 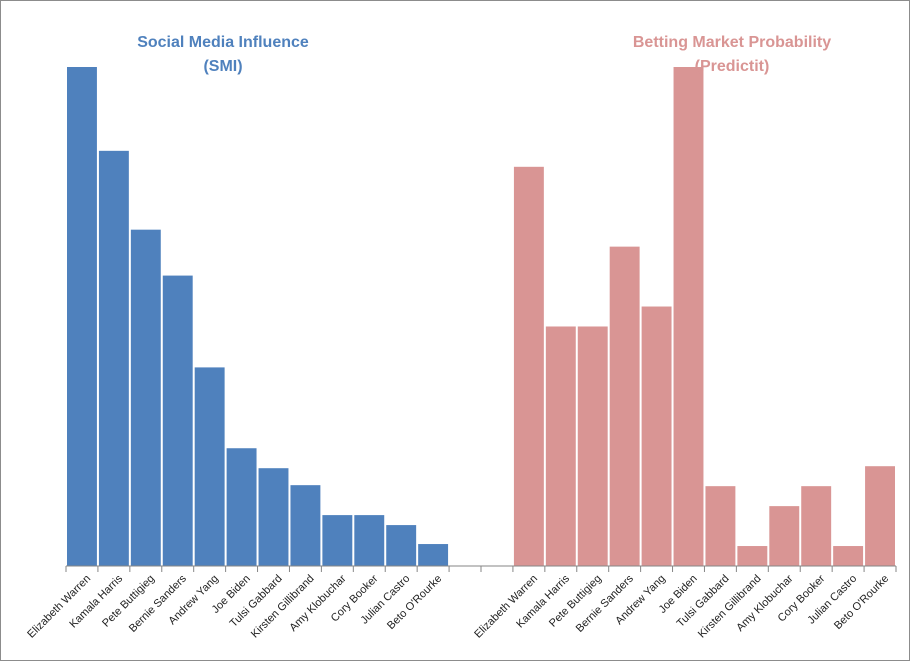 I want to click on x-ticks-group, so click(x=481, y=569).